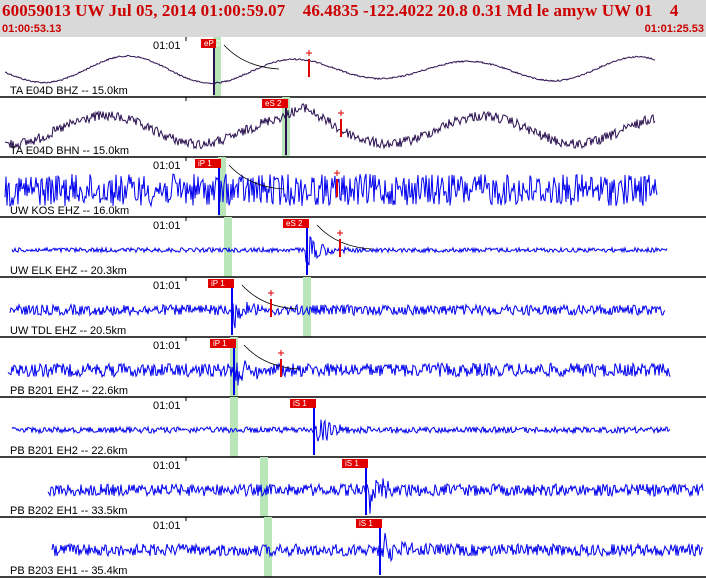 The image size is (706, 578). What do you see at coordinates (330, 126) in the screenshot?
I see `waveform-ta-e04d-bhn` at bounding box center [330, 126].